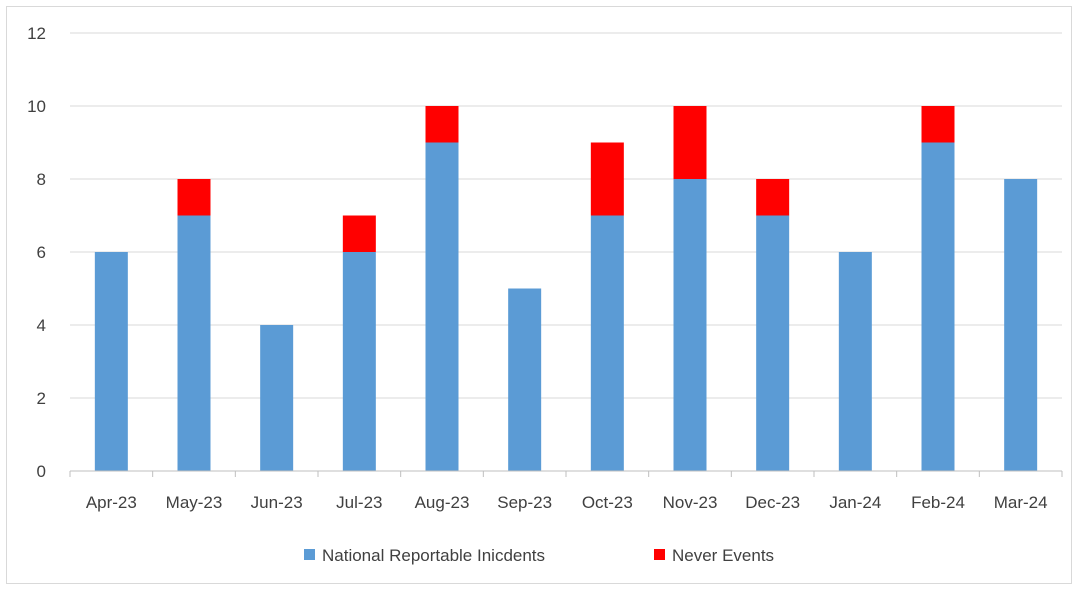  Describe the element at coordinates (359, 502) in the screenshot. I see `x-tick-label: Jul-23` at that location.